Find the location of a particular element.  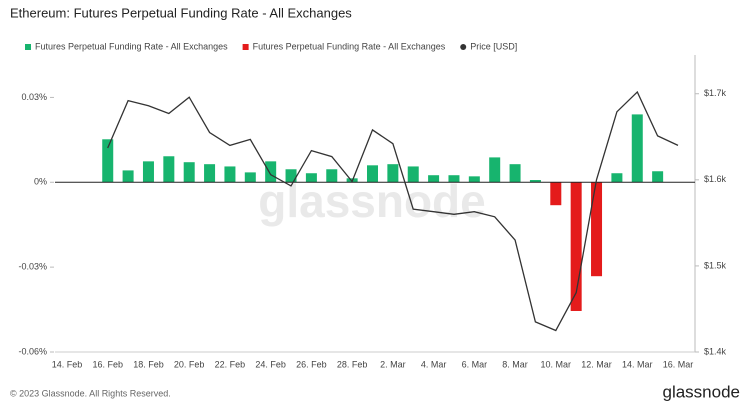

x-tick-label: 14. Feb is located at coordinates (67, 364).